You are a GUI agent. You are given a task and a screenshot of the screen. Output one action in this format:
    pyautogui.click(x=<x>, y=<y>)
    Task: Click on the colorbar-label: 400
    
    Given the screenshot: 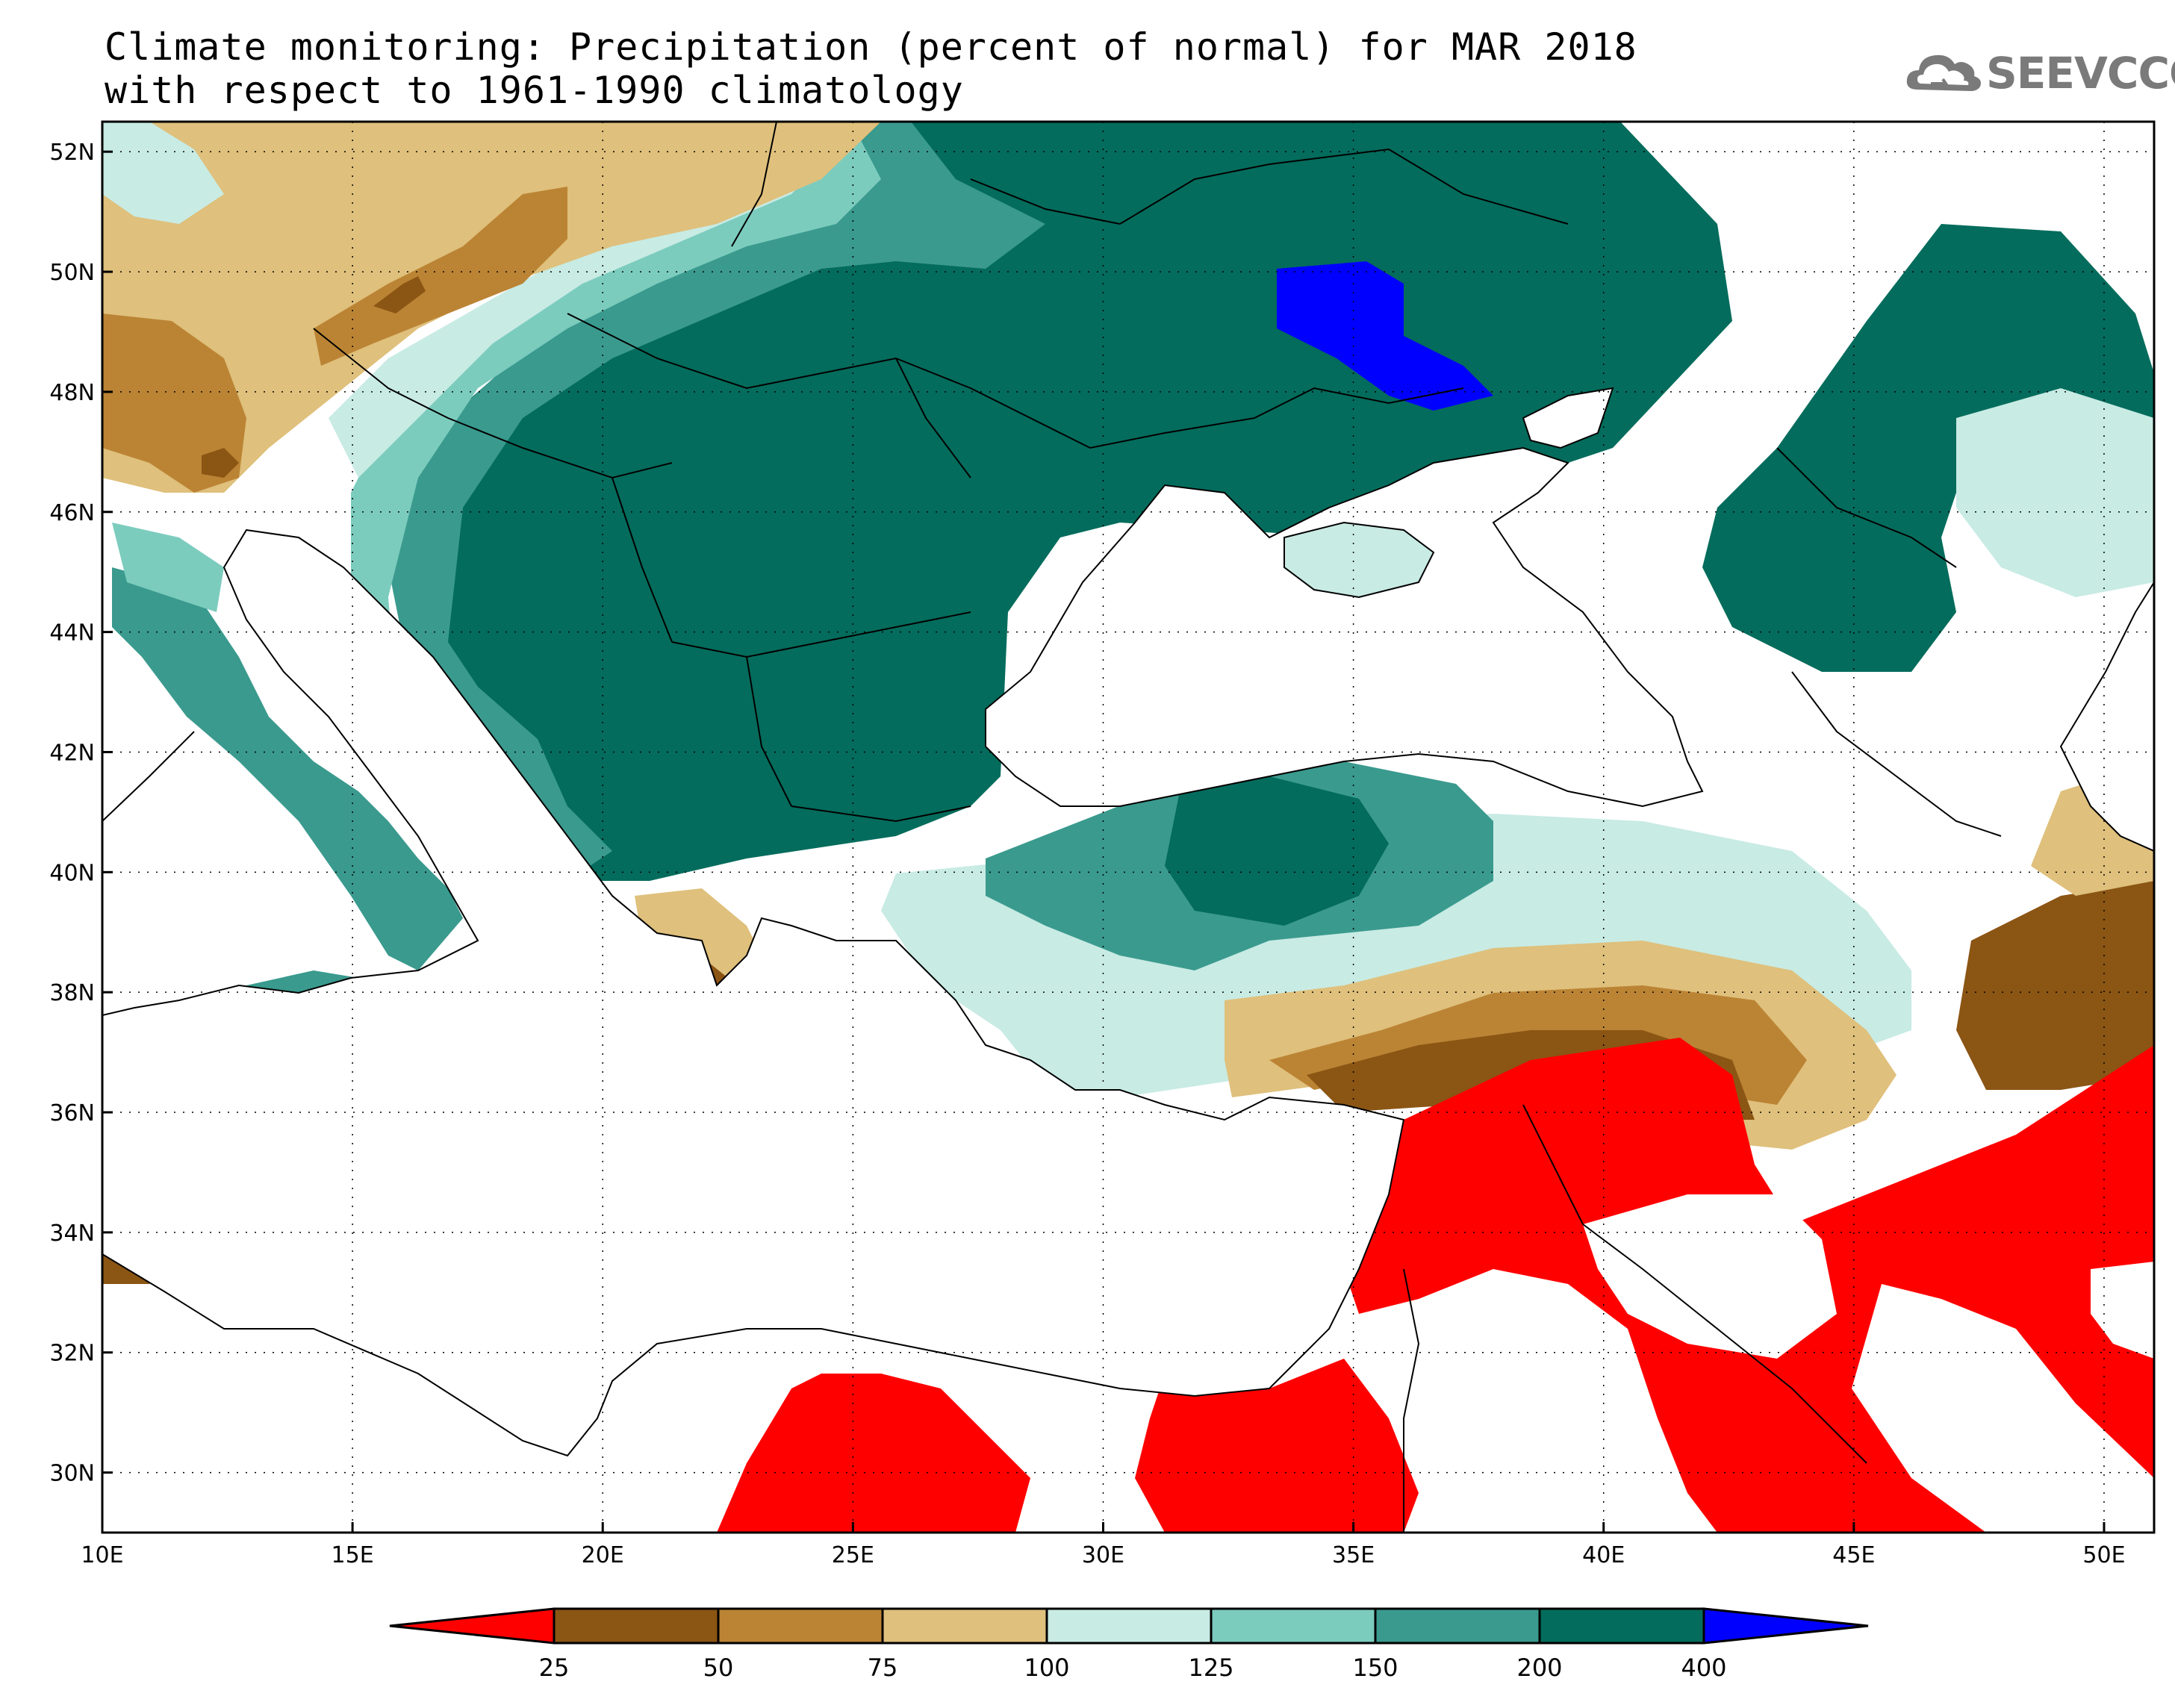 What is the action you would take?
    pyautogui.click(x=1703, y=1668)
    